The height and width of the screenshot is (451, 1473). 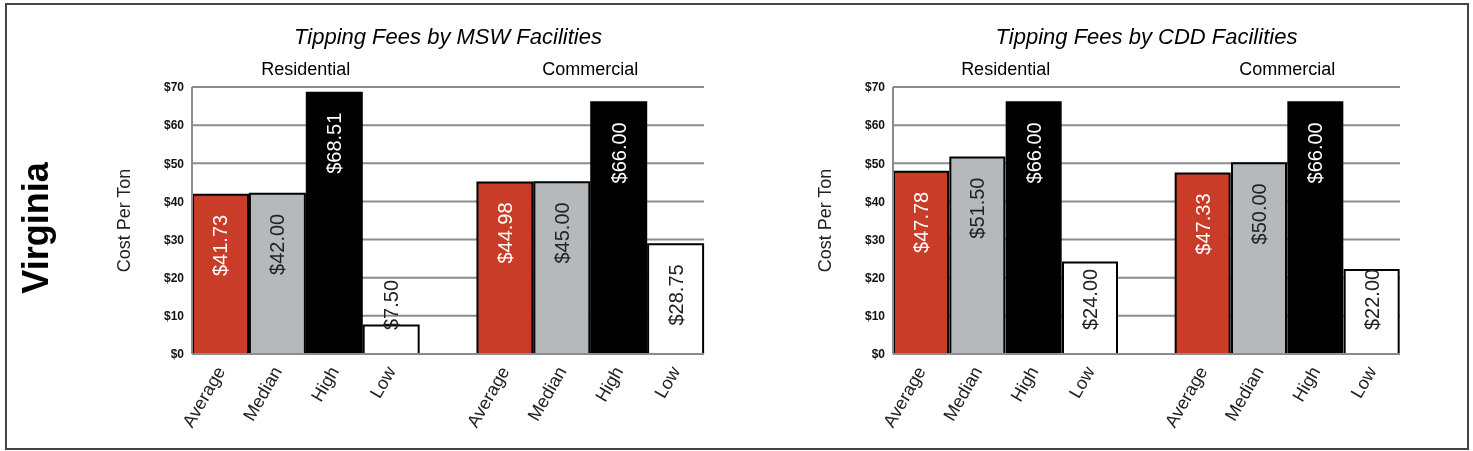 What do you see at coordinates (220, 245) in the screenshot?
I see `data-label: $41.73` at bounding box center [220, 245].